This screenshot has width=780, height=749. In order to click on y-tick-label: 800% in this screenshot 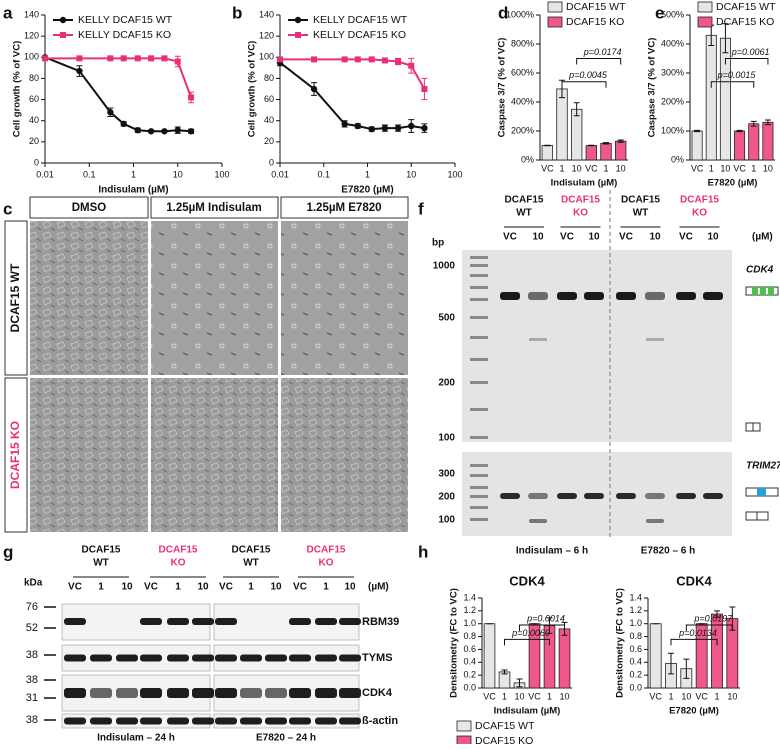, I will do `click(522, 43)`.